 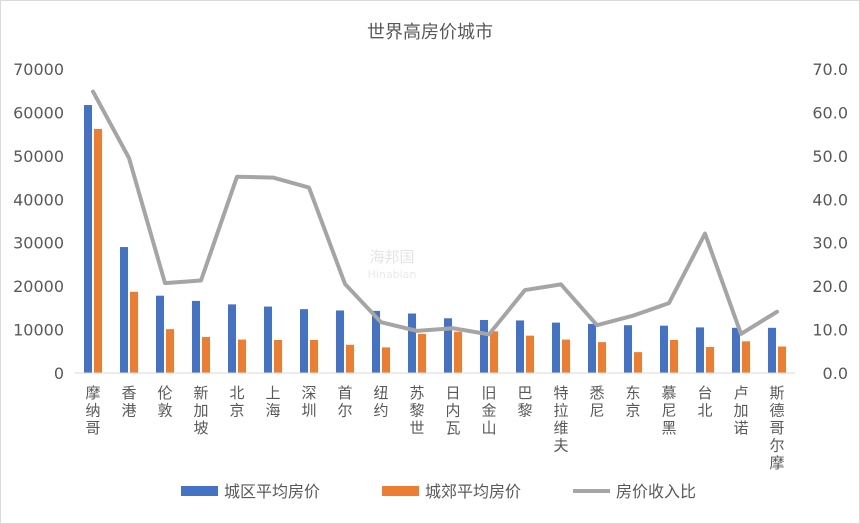 I want to click on category-label: 东京, so click(x=632, y=402).